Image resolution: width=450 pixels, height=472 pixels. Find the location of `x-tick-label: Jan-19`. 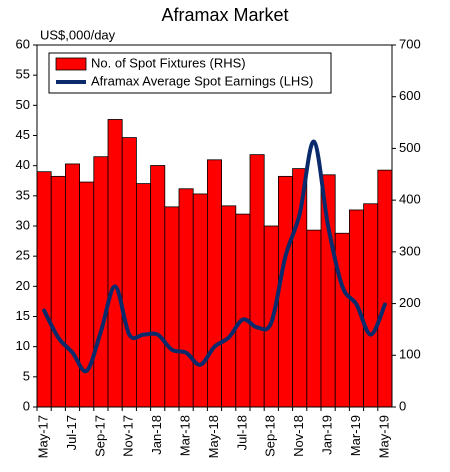

x-tick-label: Jan-19 is located at coordinates (327, 435).